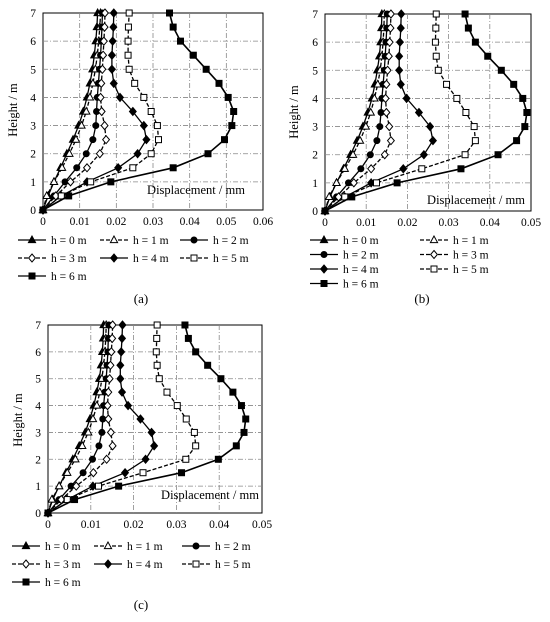 Image resolution: width=550 pixels, height=622 pixels. I want to click on x-tick-label: 0.05, so click(531, 223).